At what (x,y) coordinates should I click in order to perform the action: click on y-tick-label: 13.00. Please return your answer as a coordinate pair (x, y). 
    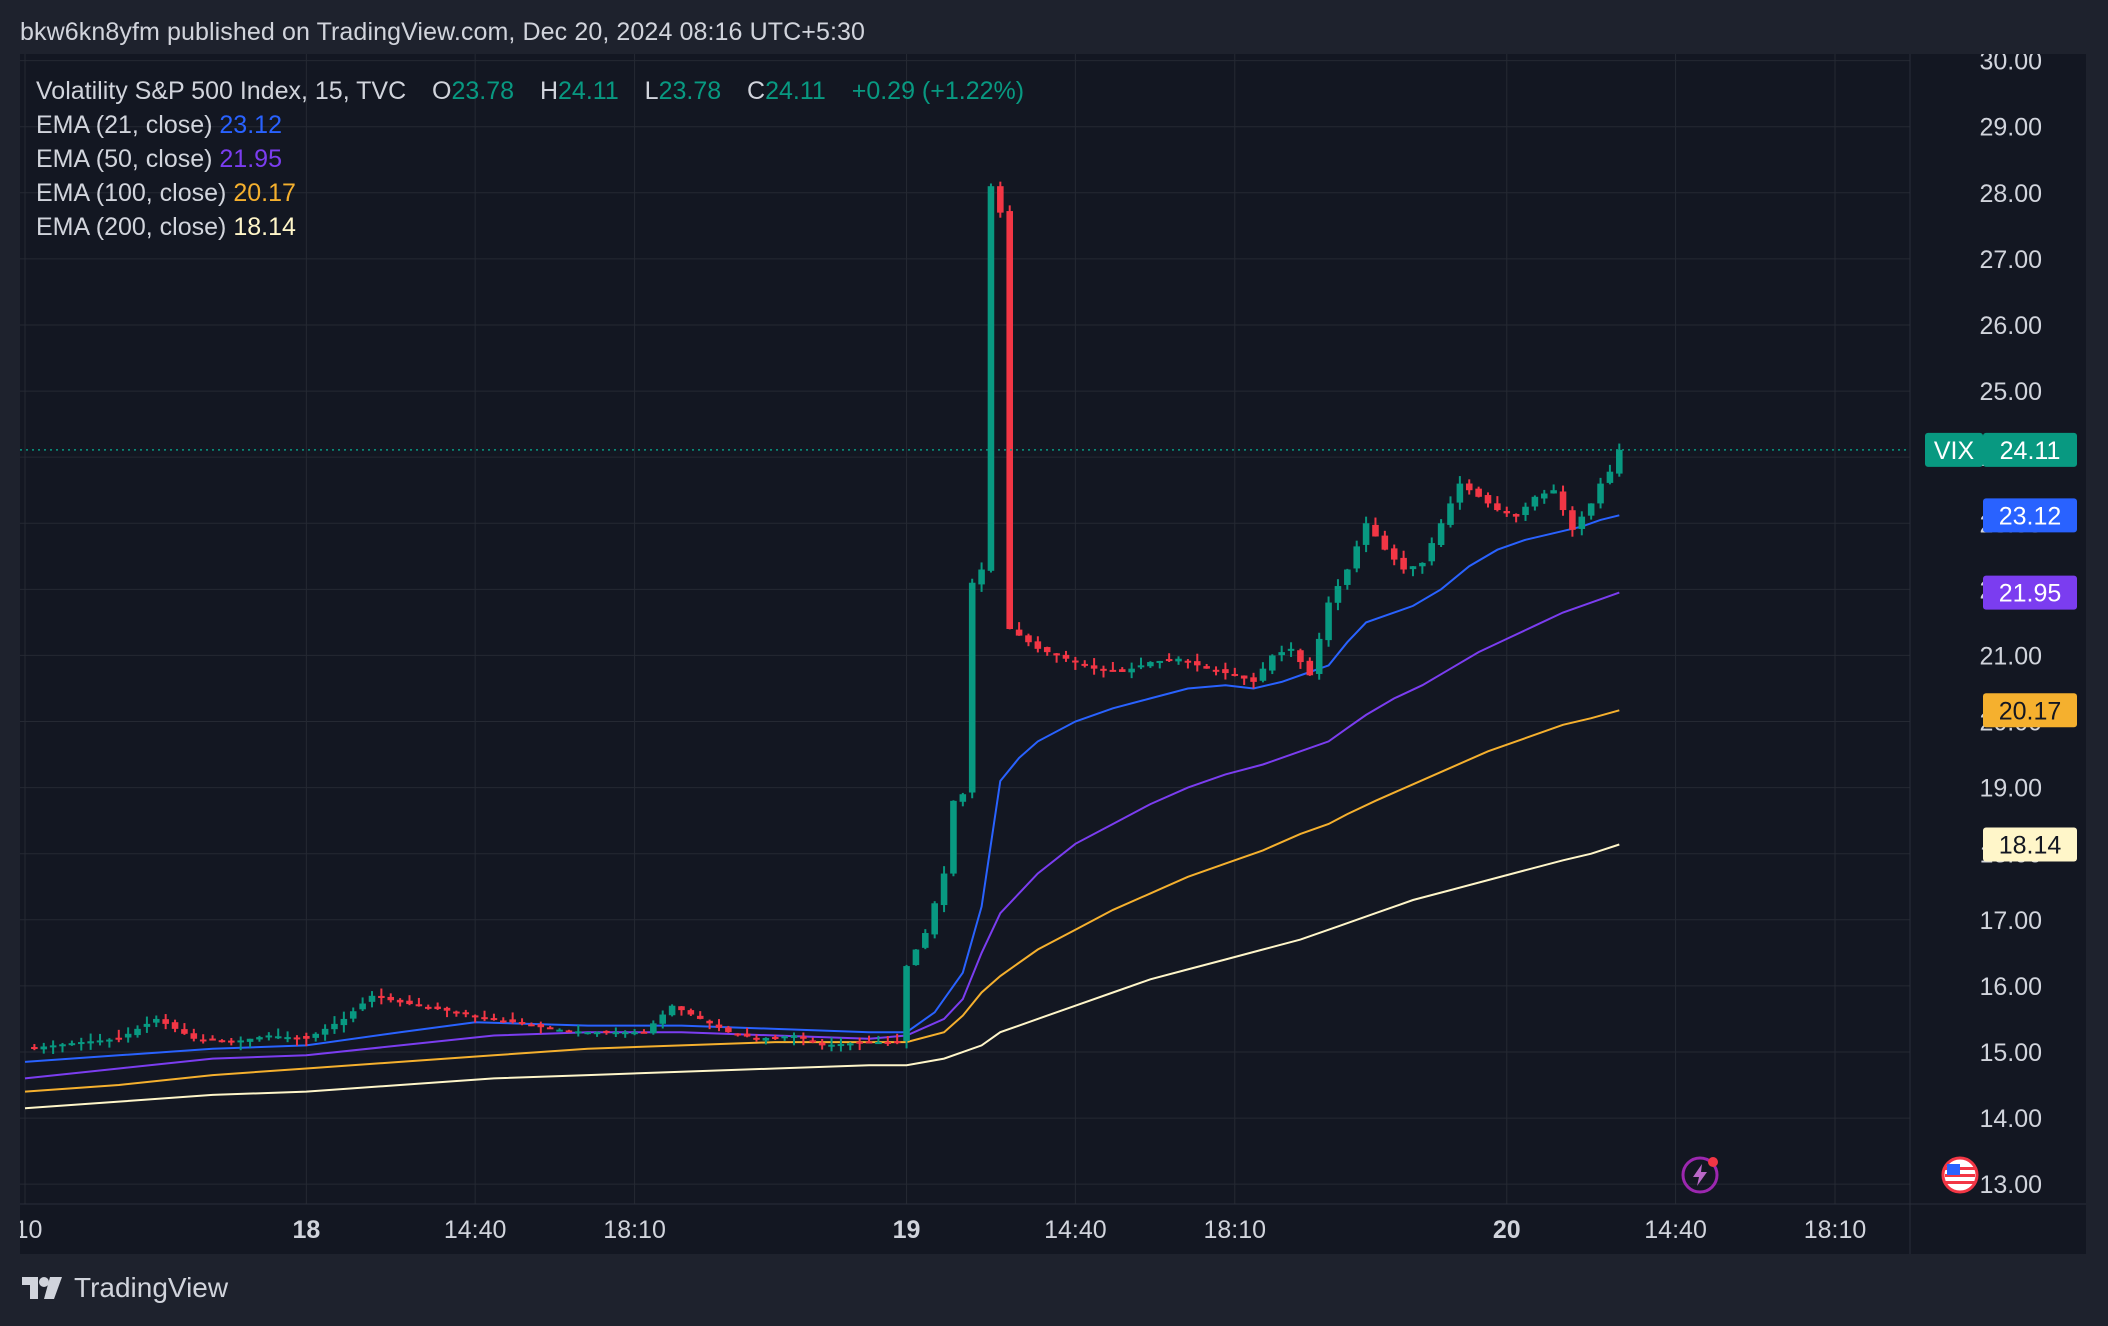
    Looking at the image, I should click on (2010, 1185).